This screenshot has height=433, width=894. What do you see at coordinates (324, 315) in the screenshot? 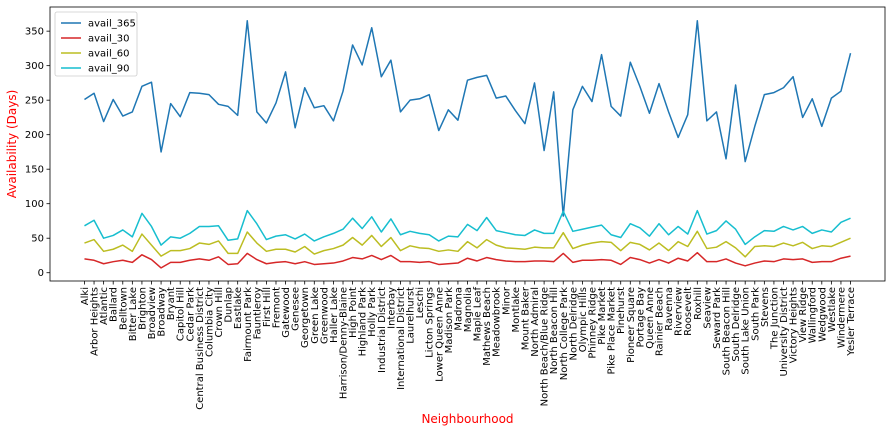
I see `x-tick-label: Greenwood` at bounding box center [324, 315].